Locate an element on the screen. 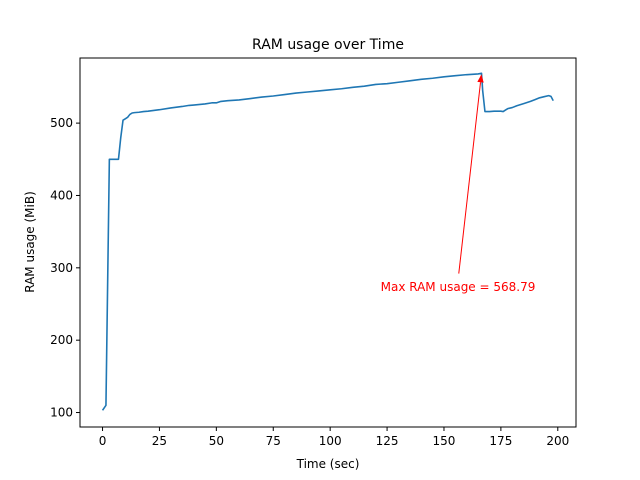 This screenshot has width=640, height=480. chart-title: RAM usage over Time is located at coordinates (328, 45).